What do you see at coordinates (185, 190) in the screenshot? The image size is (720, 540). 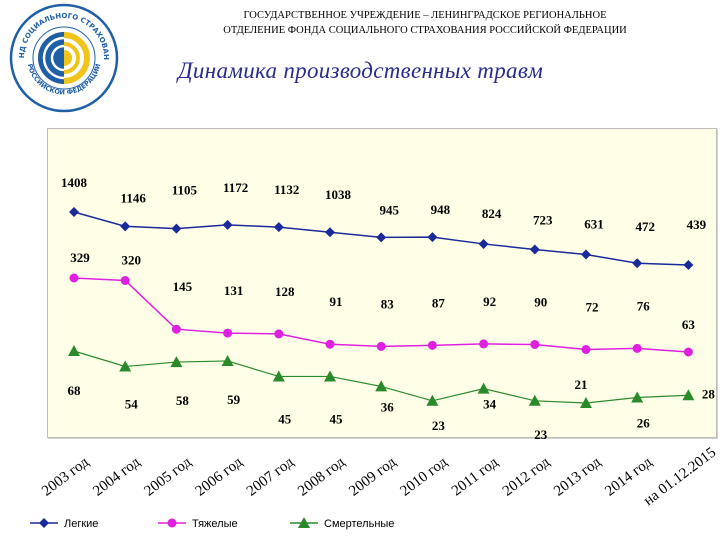 I see `data-label: 1105` at bounding box center [185, 190].